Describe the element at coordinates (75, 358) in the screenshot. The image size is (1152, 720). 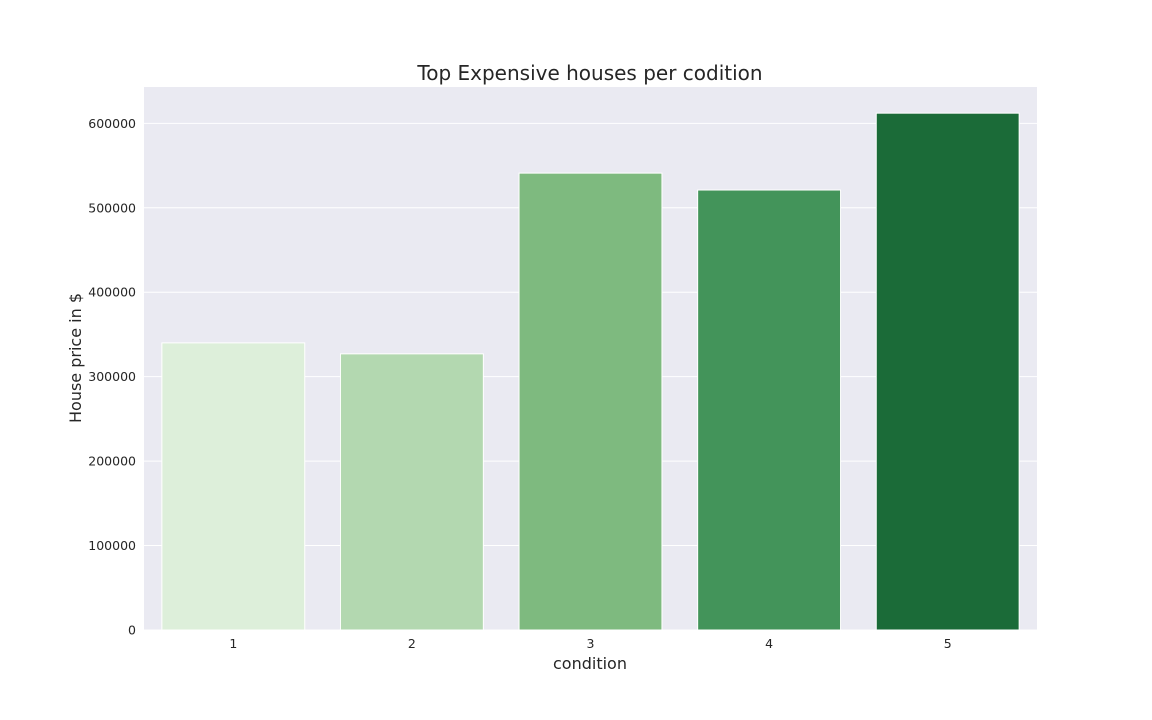
I see `y-axis-label: House price in $` at that location.